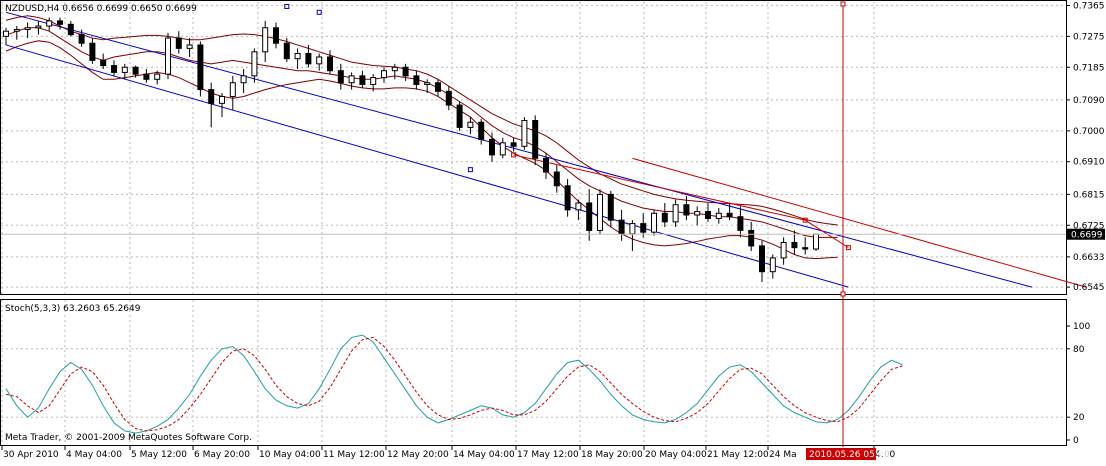 The width and height of the screenshot is (1106, 466). I want to click on time-tick-label: 30 Apr 2010, so click(31, 455).